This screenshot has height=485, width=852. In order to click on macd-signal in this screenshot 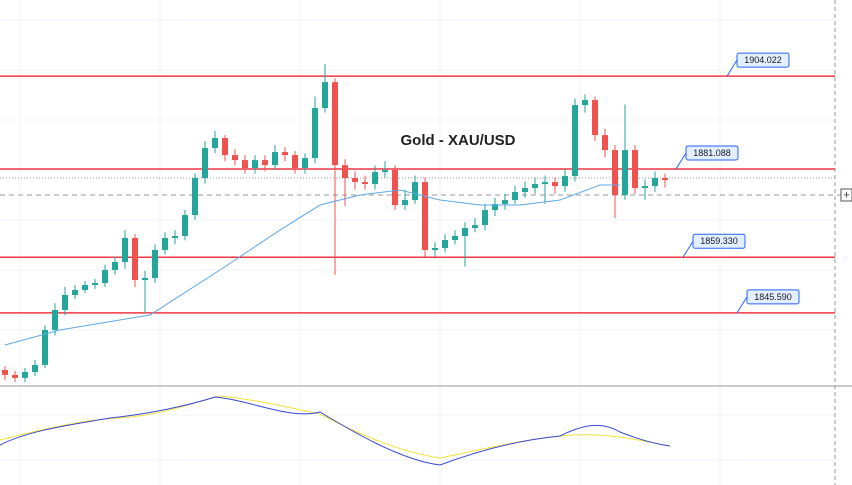, I will do `click(335, 427)`.